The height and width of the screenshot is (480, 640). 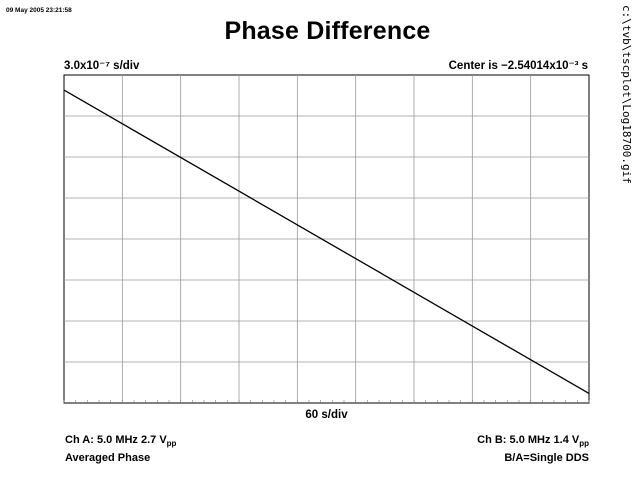 What do you see at coordinates (546, 458) in the screenshot?
I see `channel-b-line2: B/A=Single DDS` at bounding box center [546, 458].